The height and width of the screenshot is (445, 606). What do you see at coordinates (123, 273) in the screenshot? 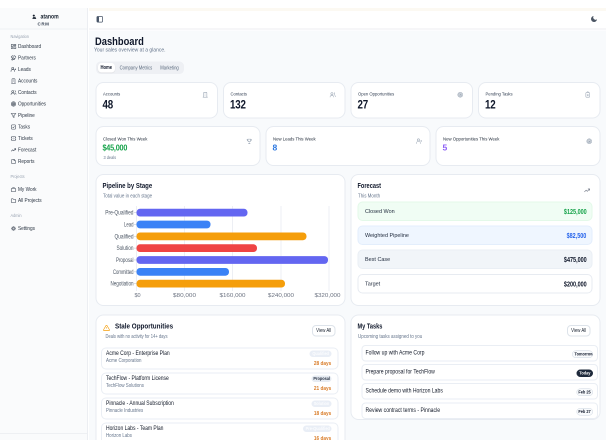
I see `svg-text: Committed` at bounding box center [123, 273].